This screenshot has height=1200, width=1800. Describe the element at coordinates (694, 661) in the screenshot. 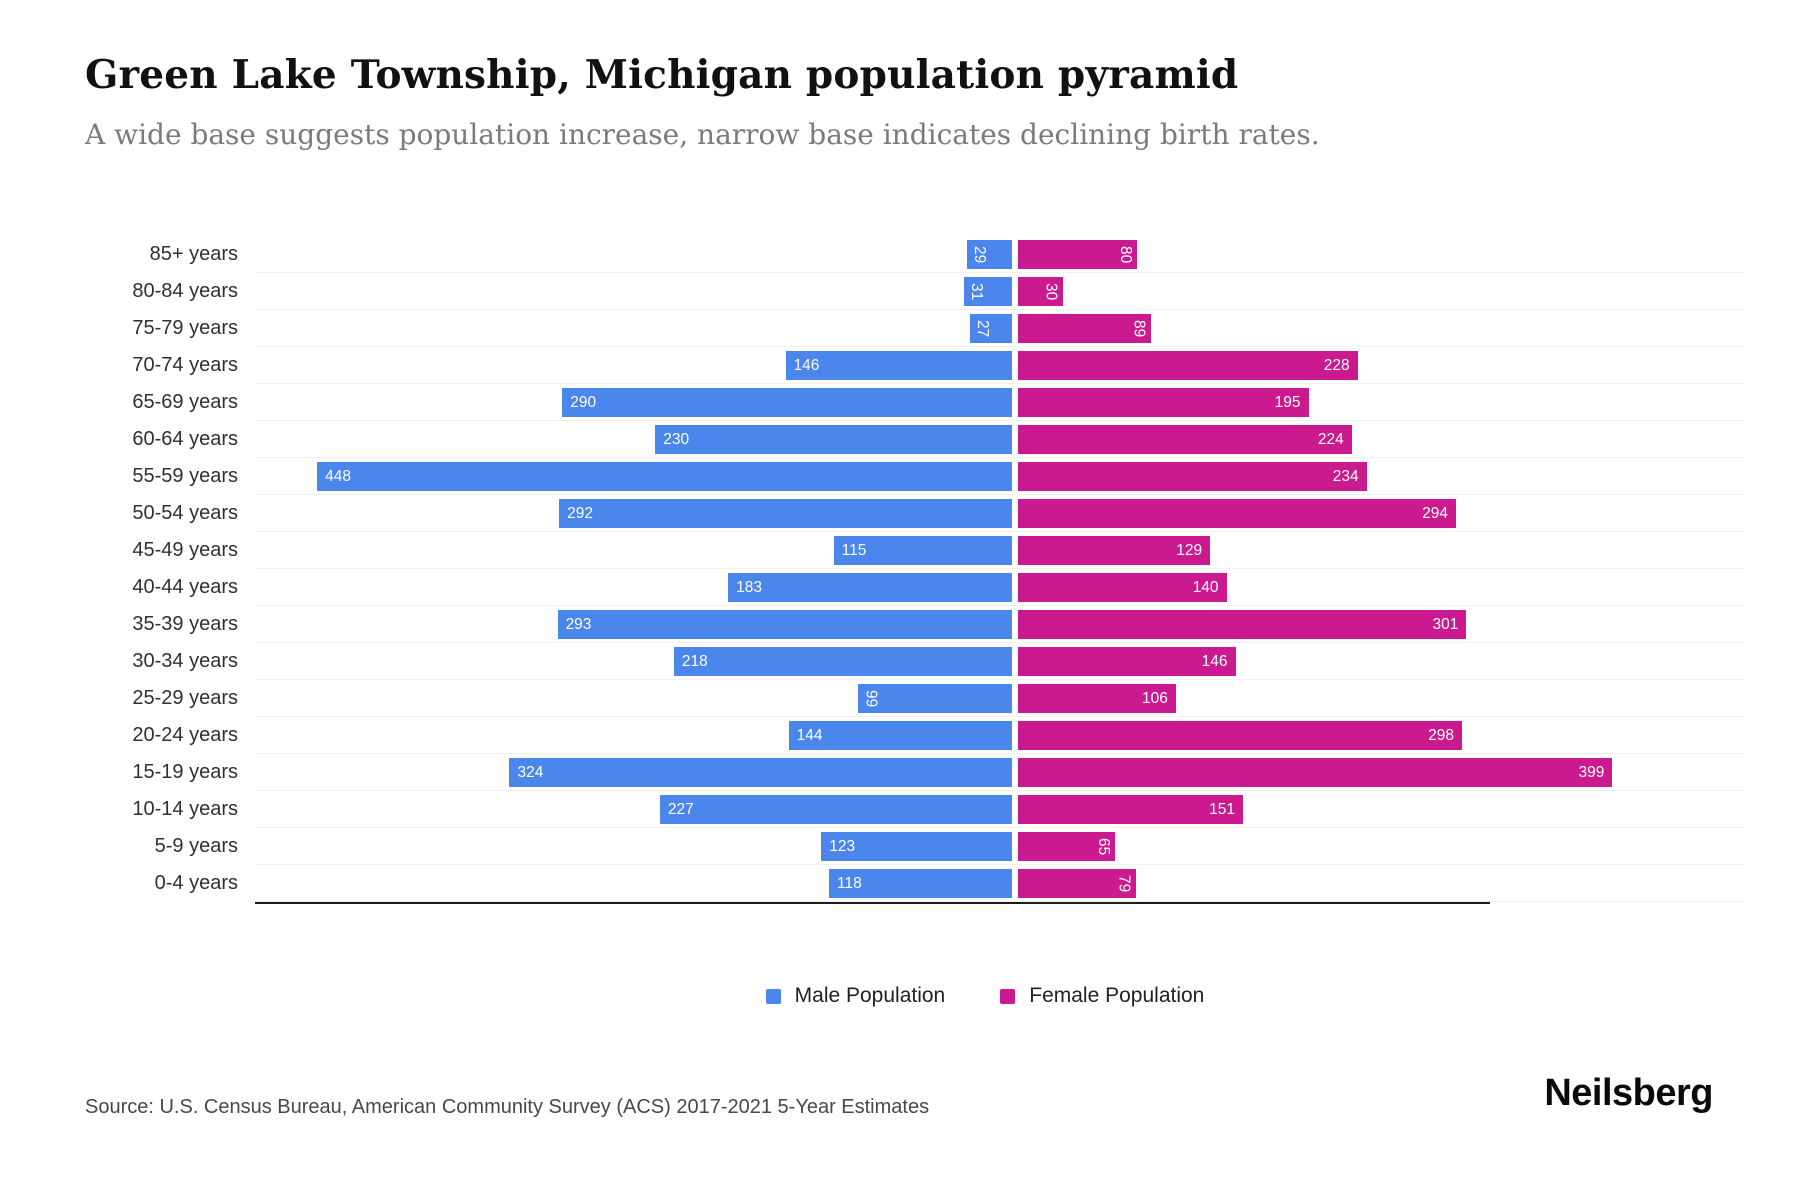

I see `male-bar-value: 218` at that location.